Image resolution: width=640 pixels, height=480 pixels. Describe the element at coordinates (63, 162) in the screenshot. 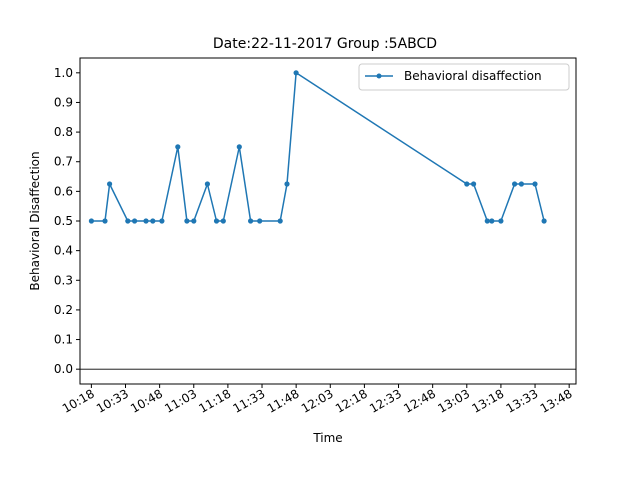

I see `y-tick-label: 0.7` at that location.